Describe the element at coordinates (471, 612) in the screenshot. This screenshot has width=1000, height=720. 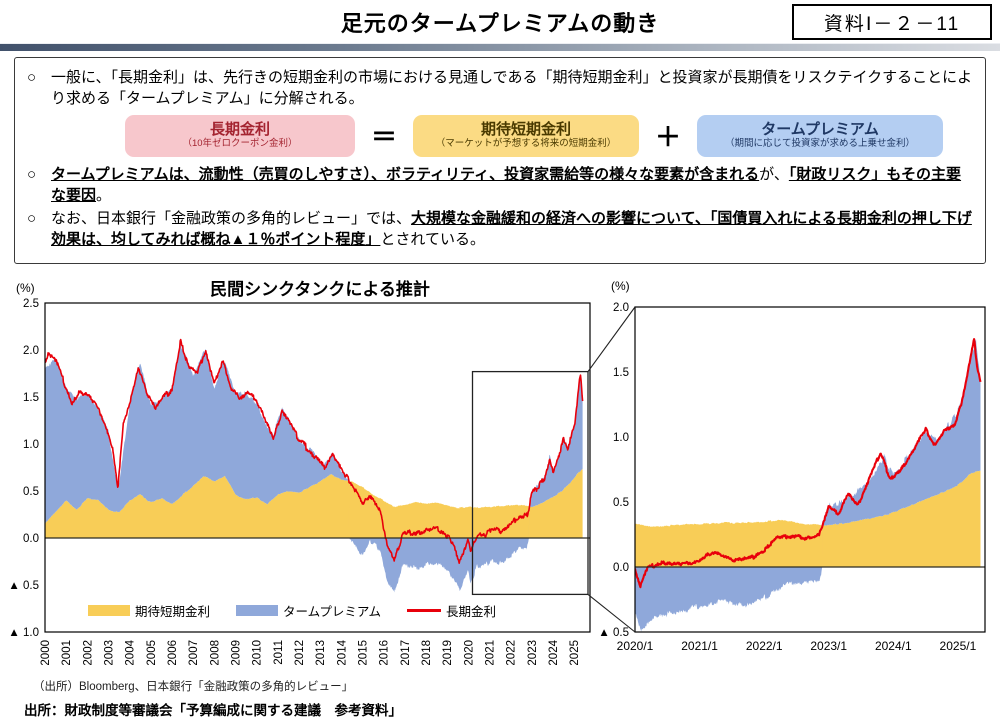
I see `legend-label-long-rate: 長期金利` at that location.